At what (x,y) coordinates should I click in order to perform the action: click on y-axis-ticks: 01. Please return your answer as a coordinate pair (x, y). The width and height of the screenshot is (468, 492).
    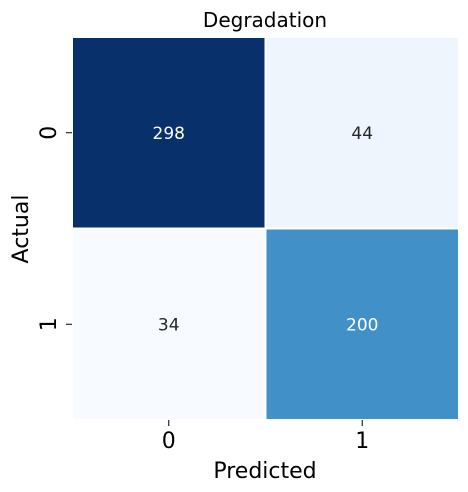
    Looking at the image, I should click on (54, 228).